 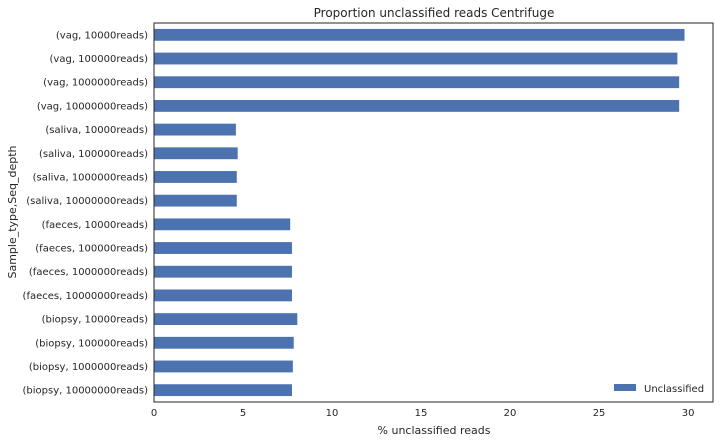 What do you see at coordinates (434, 13) in the screenshot?
I see `chart-title: Proportion unclassified reads Centrifuge` at bounding box center [434, 13].